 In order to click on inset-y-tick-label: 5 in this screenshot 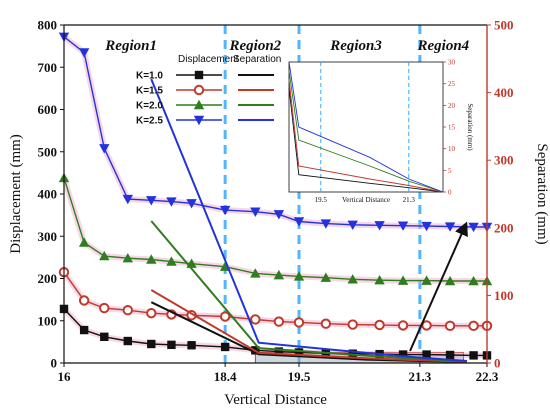, I will do `click(450, 171)`.